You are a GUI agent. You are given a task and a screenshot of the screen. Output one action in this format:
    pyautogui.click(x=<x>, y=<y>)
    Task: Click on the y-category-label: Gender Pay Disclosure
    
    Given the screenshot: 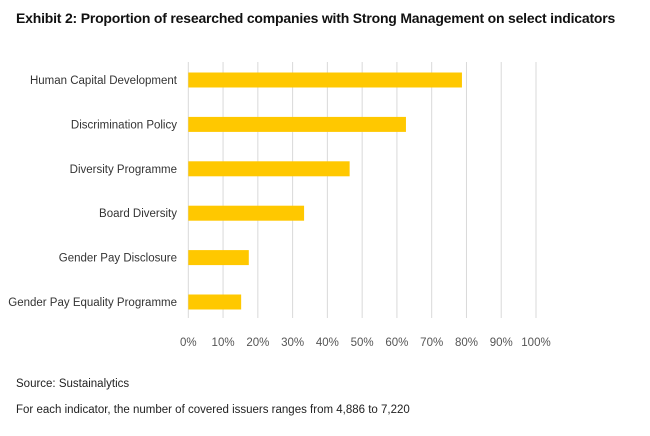 What is the action you would take?
    pyautogui.click(x=118, y=259)
    